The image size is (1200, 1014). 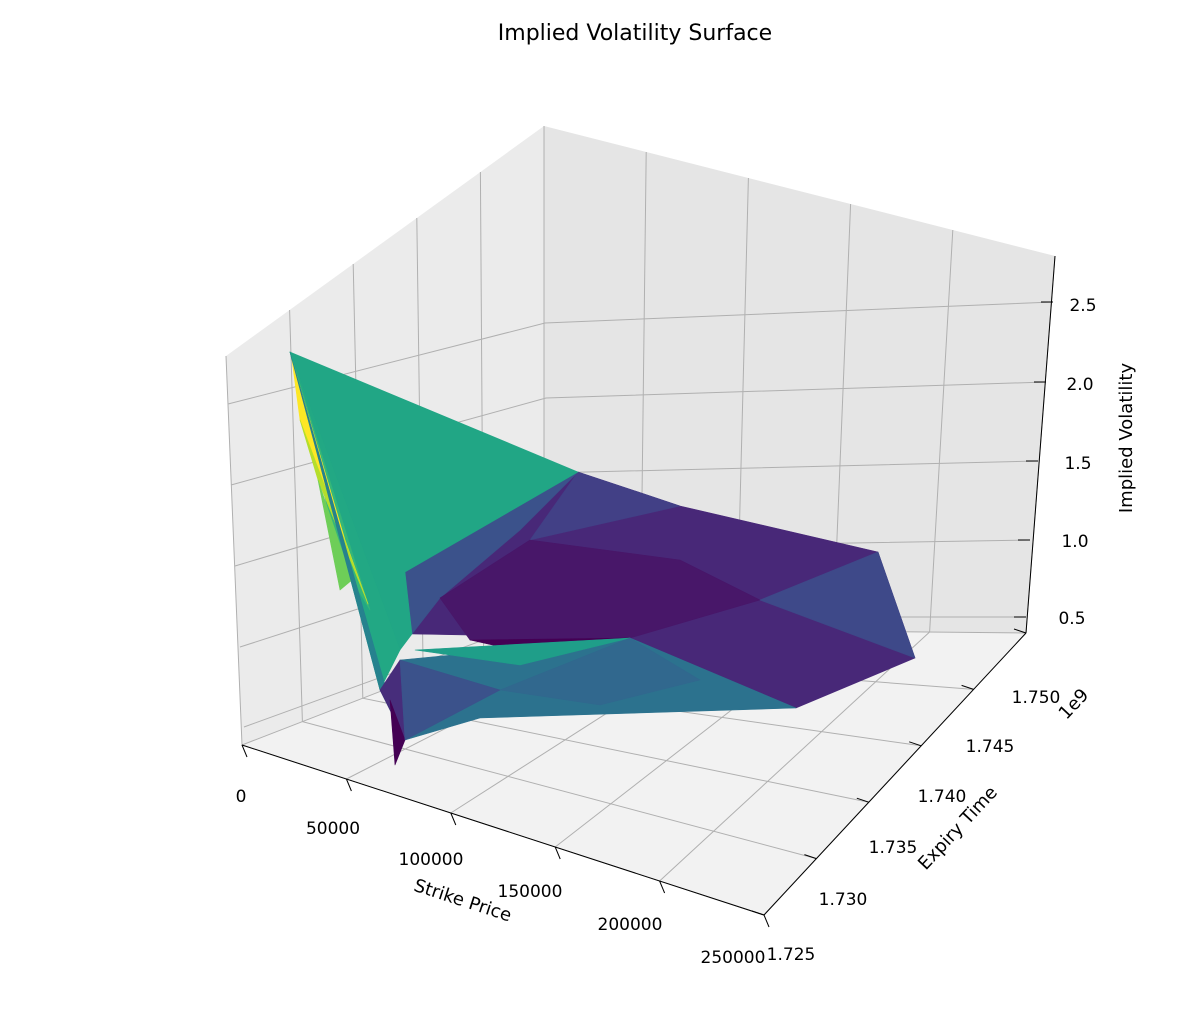 I want to click on y-tick-label: 1.735, so click(x=893, y=848).